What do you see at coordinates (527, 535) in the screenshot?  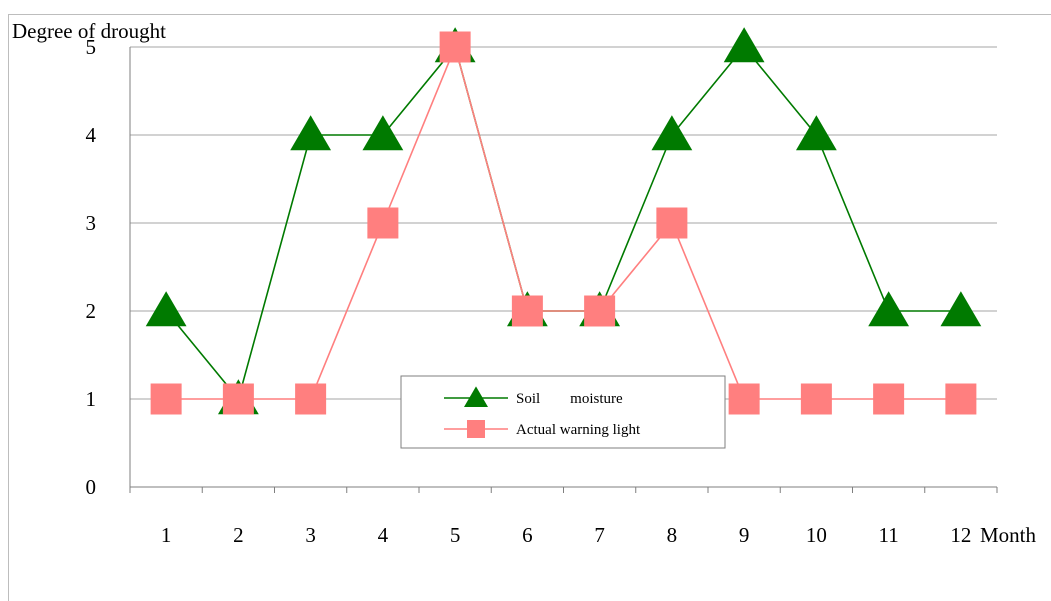 I see `x-tick-label: 6` at bounding box center [527, 535].